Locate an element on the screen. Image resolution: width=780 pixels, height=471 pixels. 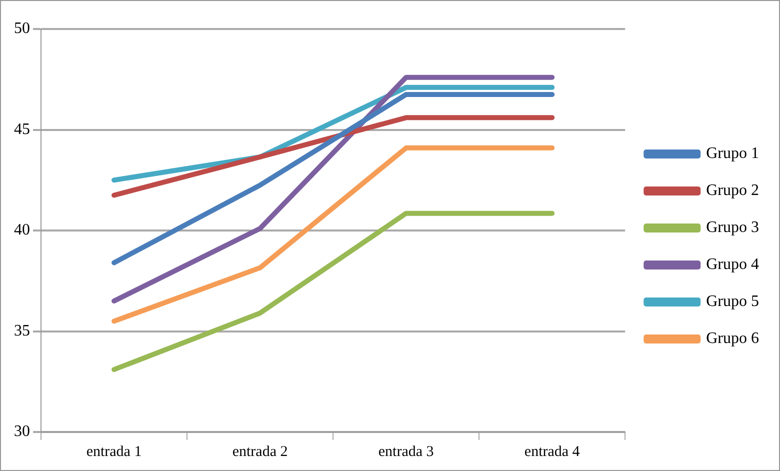
x-tick-label: entrada 3 is located at coordinates (406, 452).